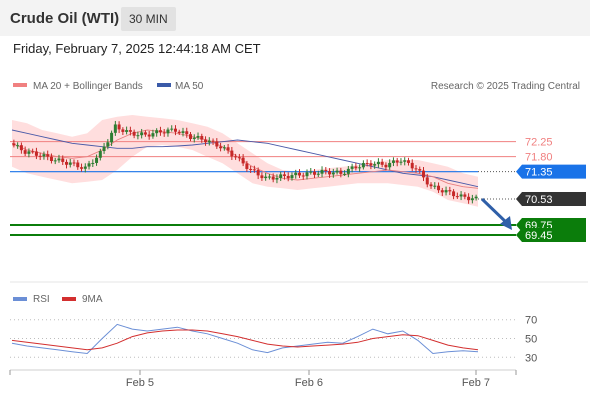 Image resolution: width=590 pixels, height=400 pixels. I want to click on rsi-ma-legend-swatch, so click(69, 299).